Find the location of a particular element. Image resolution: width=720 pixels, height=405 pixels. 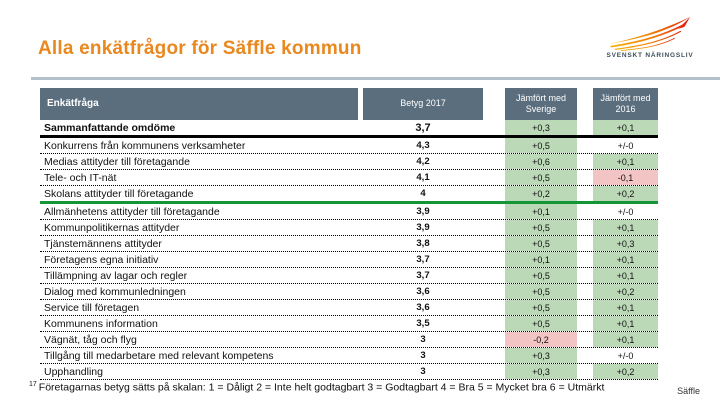

footnote-marker: 17 is located at coordinates (33, 384).